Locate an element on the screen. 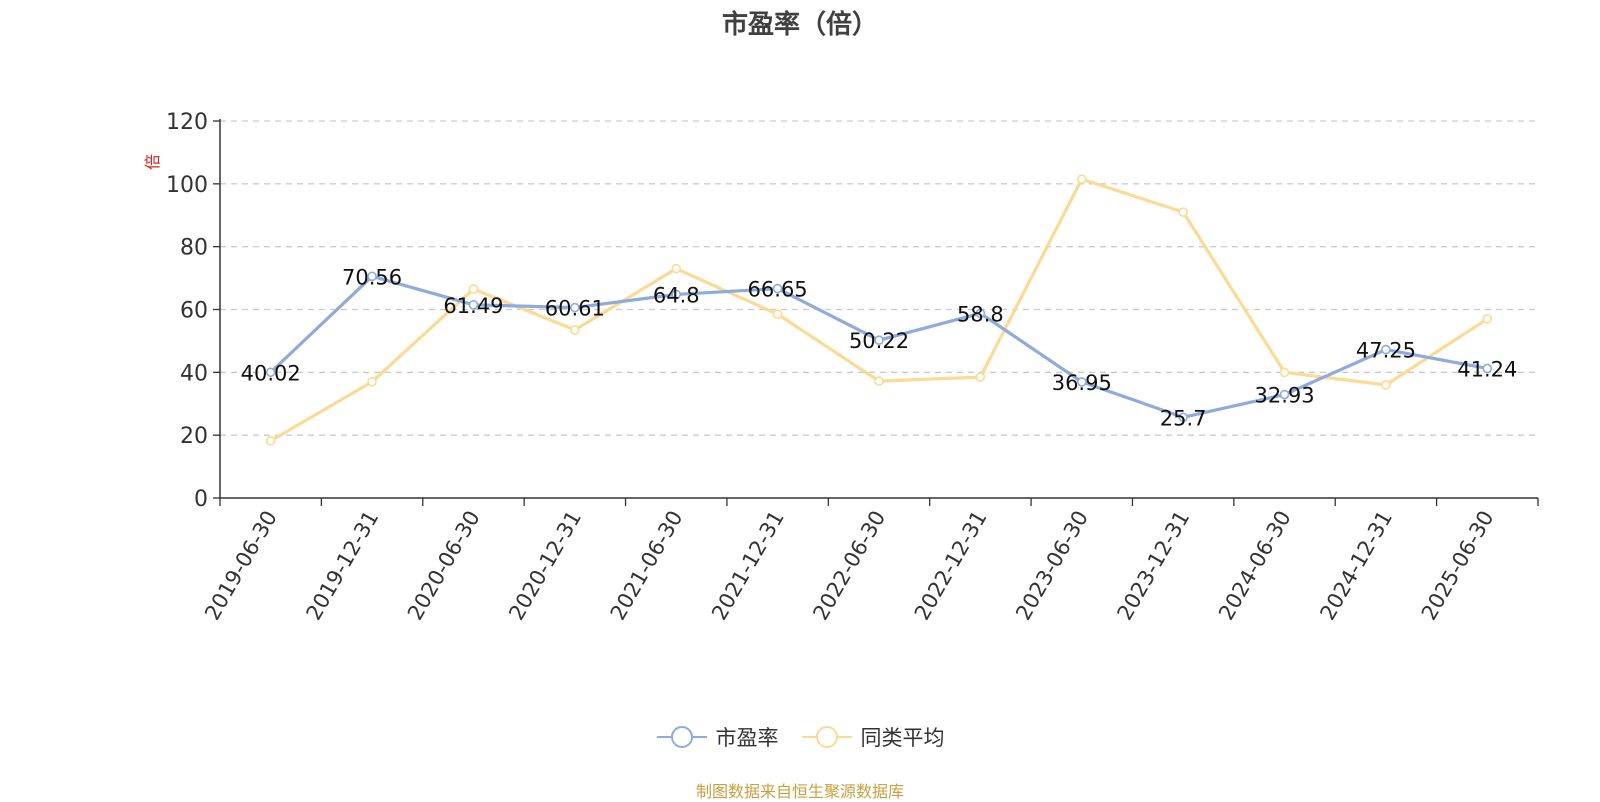 The width and height of the screenshot is (1600, 802). x-tick-label: 2023-12-31 is located at coordinates (1154, 566).